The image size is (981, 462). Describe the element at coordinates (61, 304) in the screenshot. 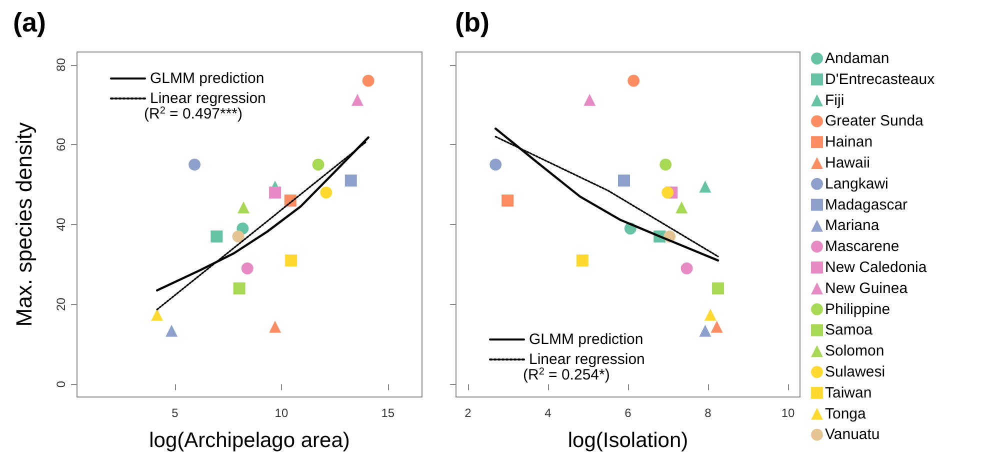

I see `y-tick-label: 20` at that location.